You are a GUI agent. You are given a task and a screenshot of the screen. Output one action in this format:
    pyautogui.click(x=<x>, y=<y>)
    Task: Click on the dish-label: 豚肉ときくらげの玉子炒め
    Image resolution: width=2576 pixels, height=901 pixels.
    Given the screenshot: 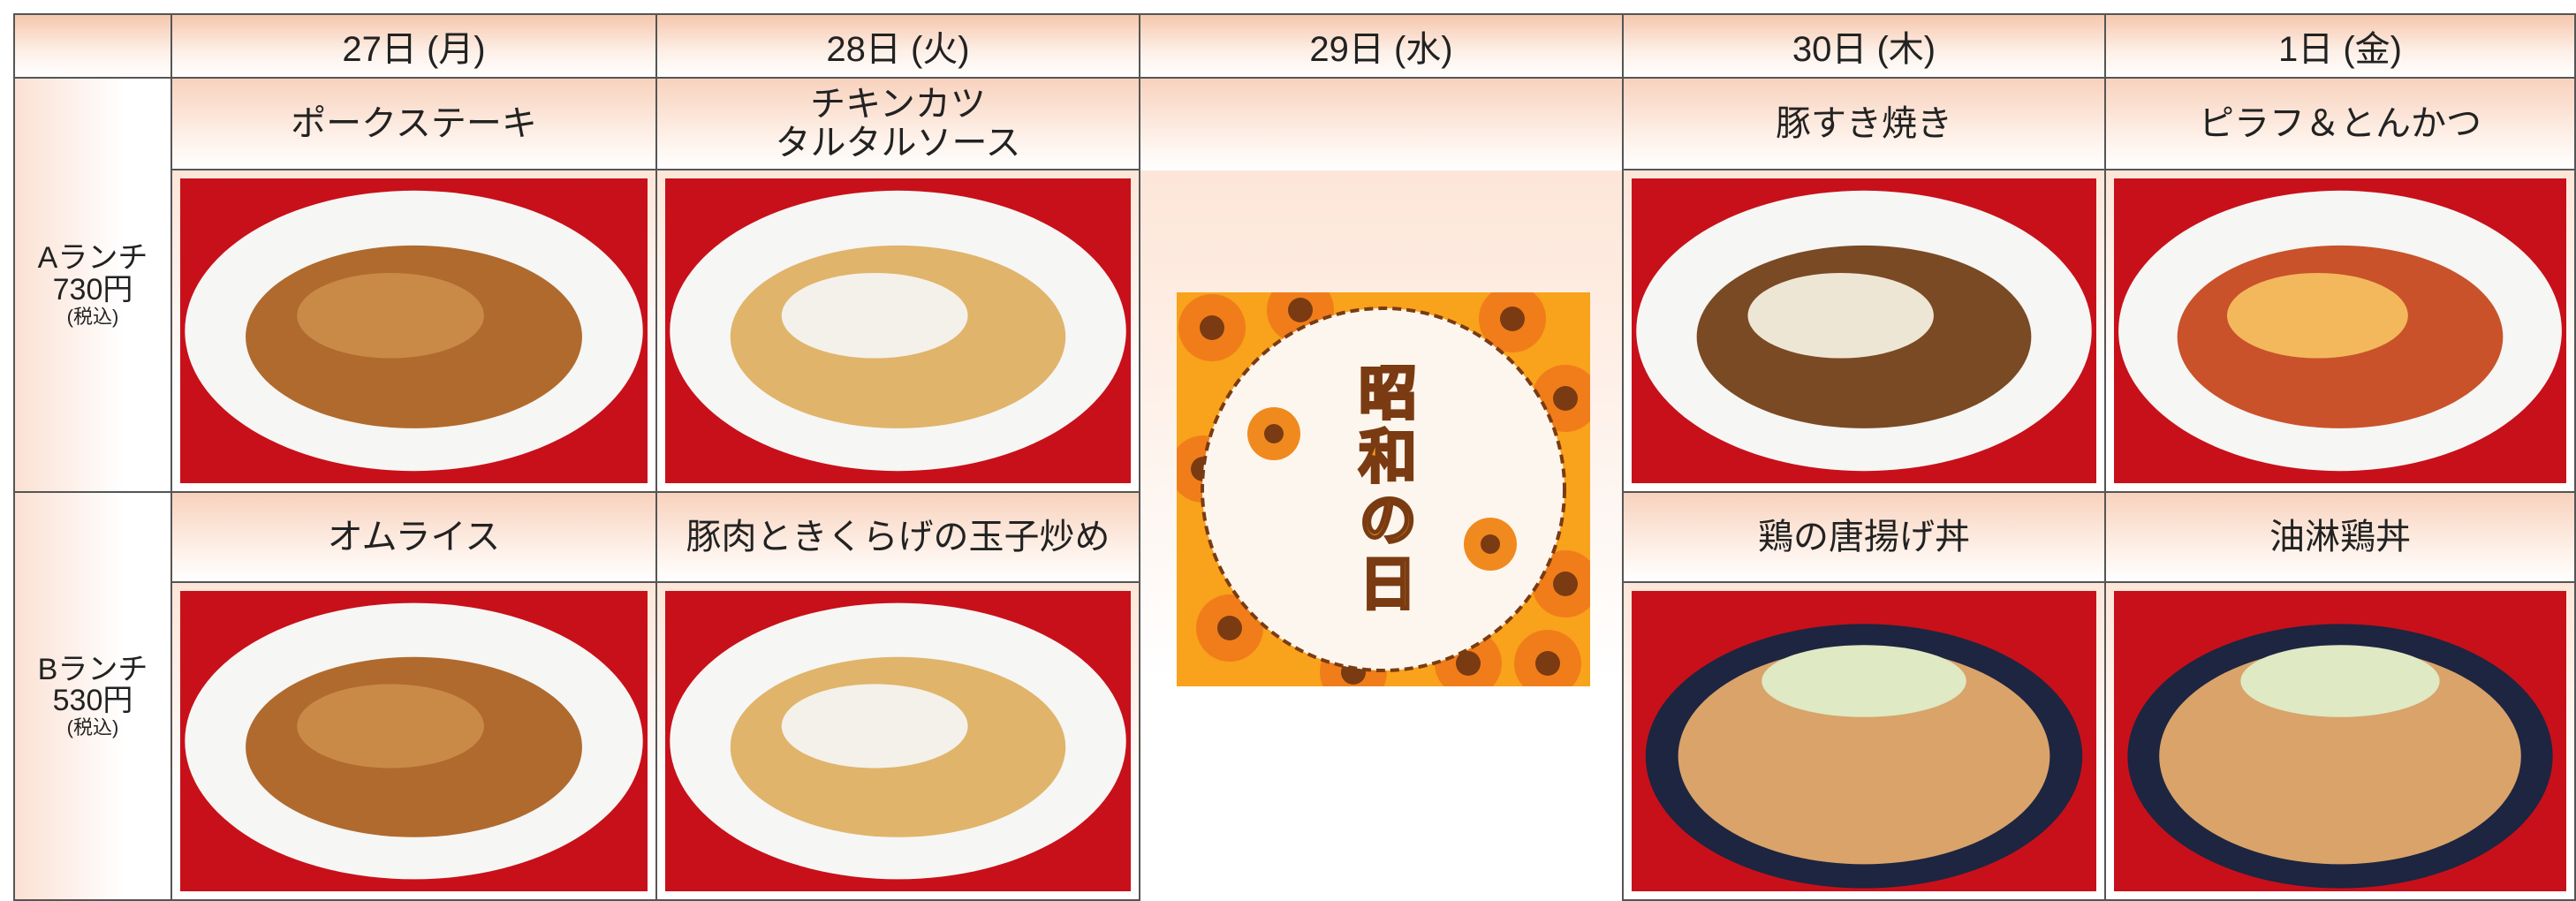 What is the action you would take?
    pyautogui.click(x=898, y=537)
    